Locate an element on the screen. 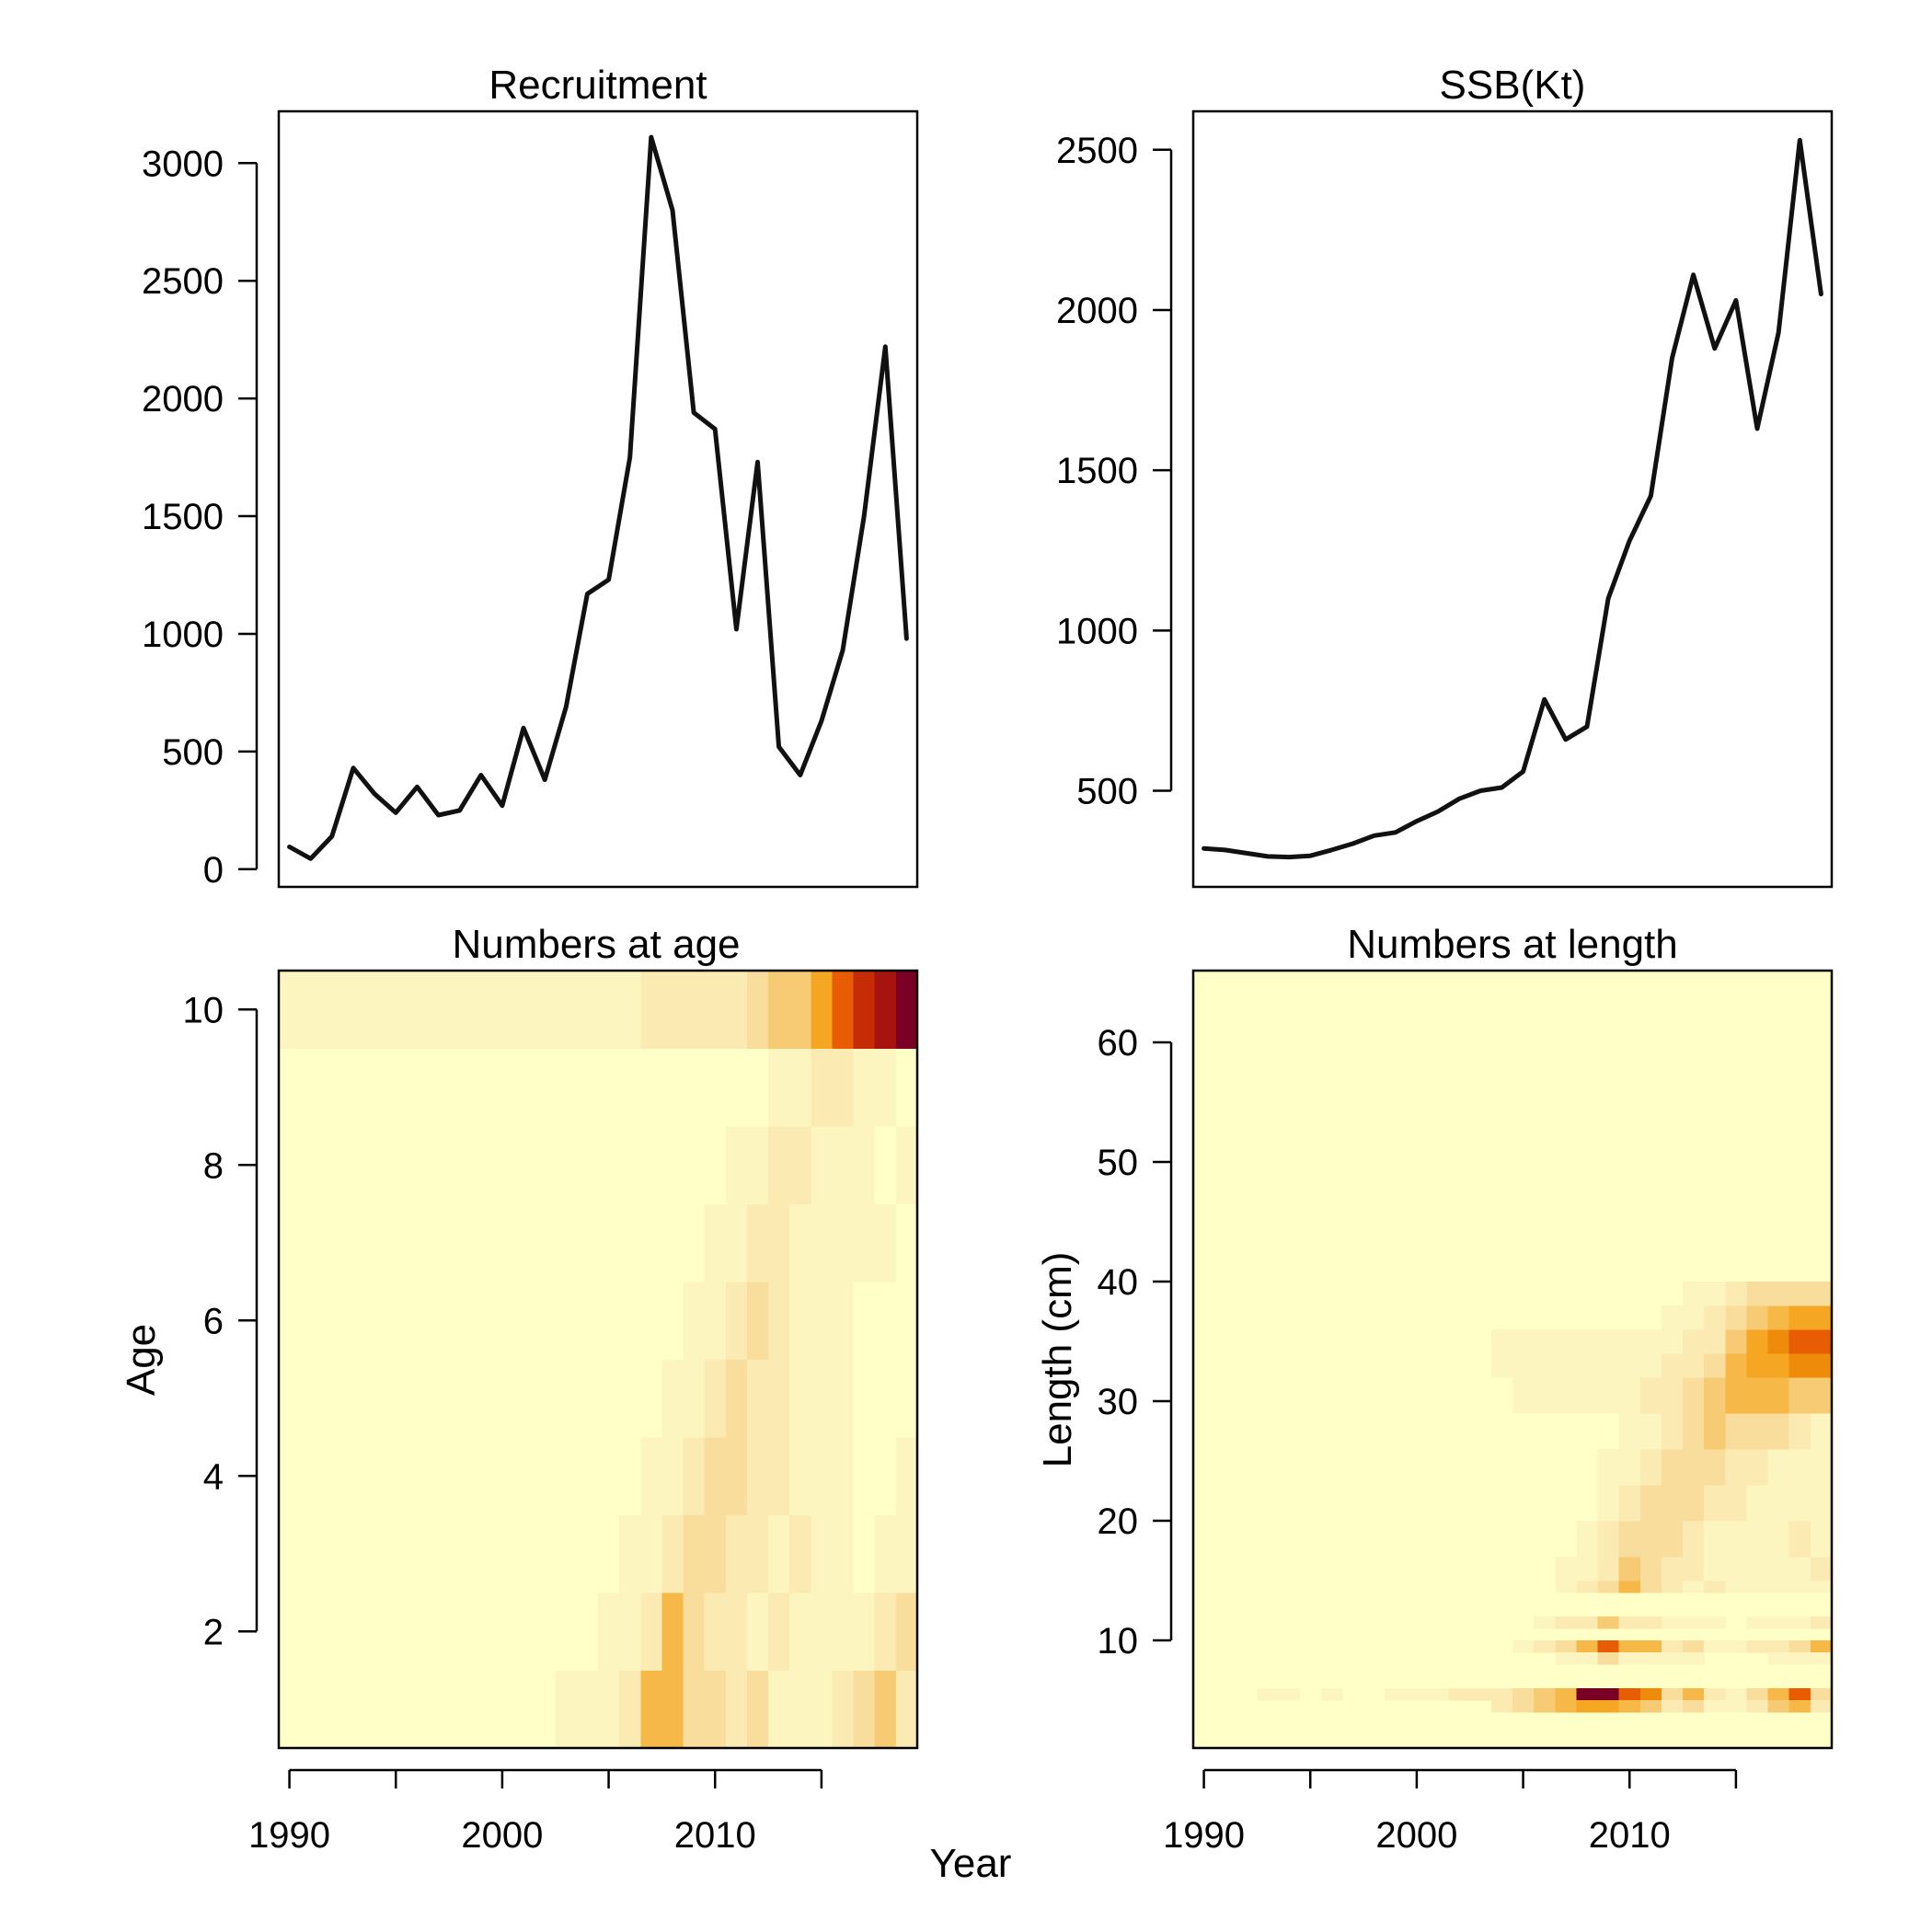  recruitment-title: Recruitment is located at coordinates (598, 85).